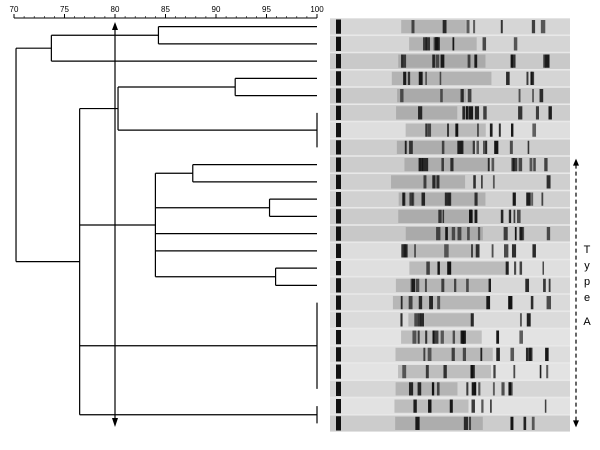  I want to click on scale-tick-label: 85, so click(165, 9).